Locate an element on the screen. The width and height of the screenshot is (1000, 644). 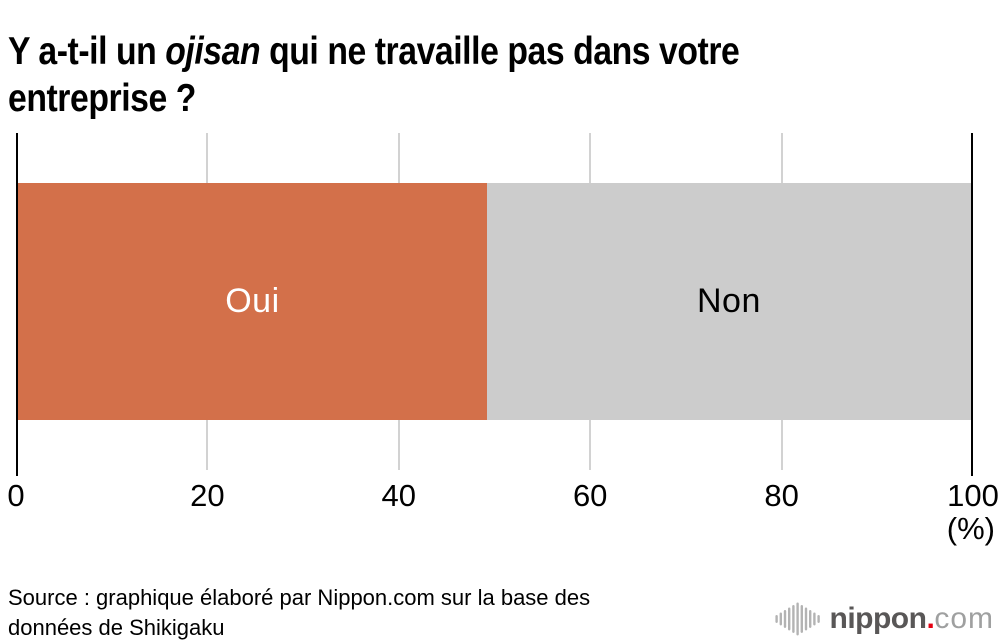
title-text-line2: entreprise ? is located at coordinates (102, 99).